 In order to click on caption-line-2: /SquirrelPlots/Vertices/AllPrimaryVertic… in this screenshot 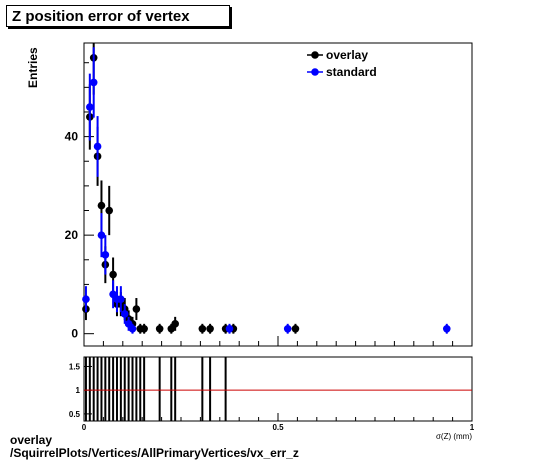, I will do `click(154, 453)`.